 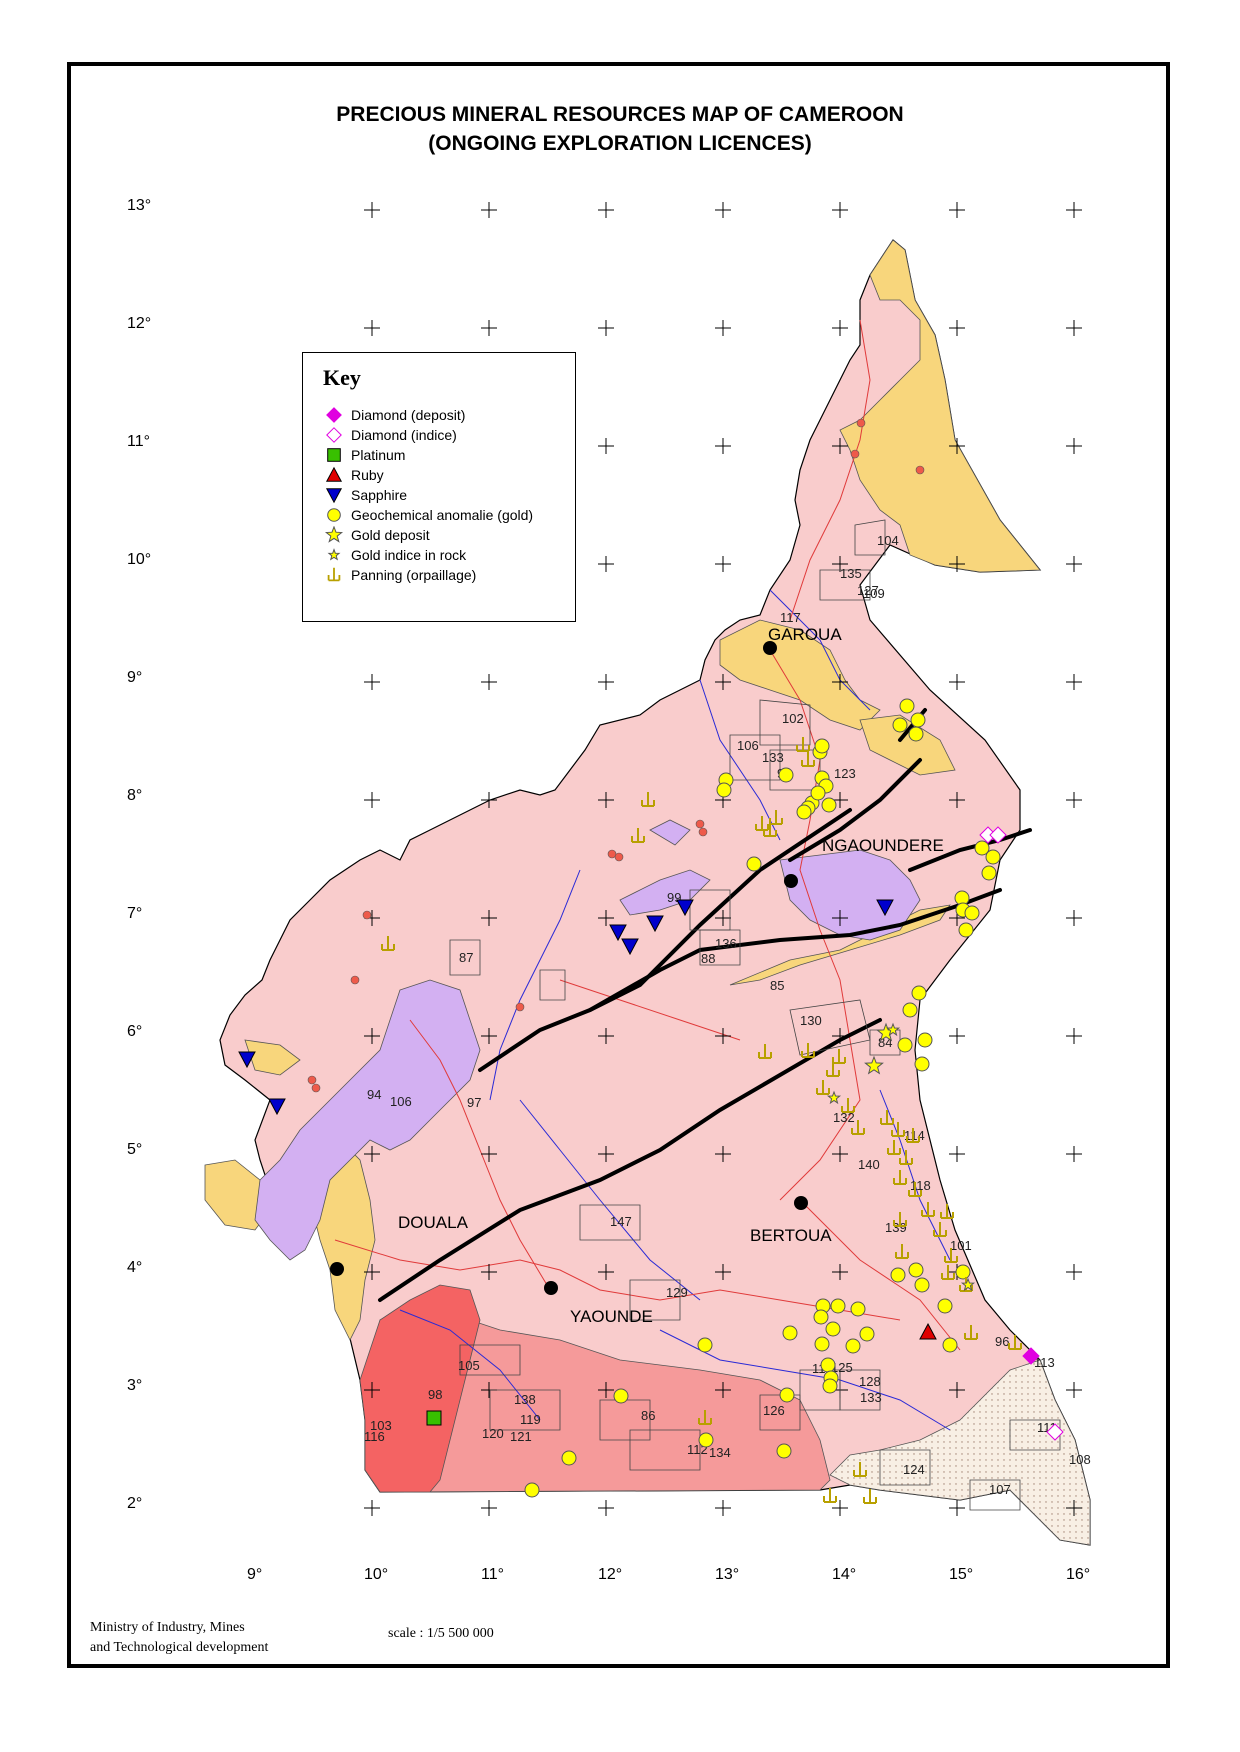 I want to click on ngaoundere-granite-zone, so click(x=850, y=895).